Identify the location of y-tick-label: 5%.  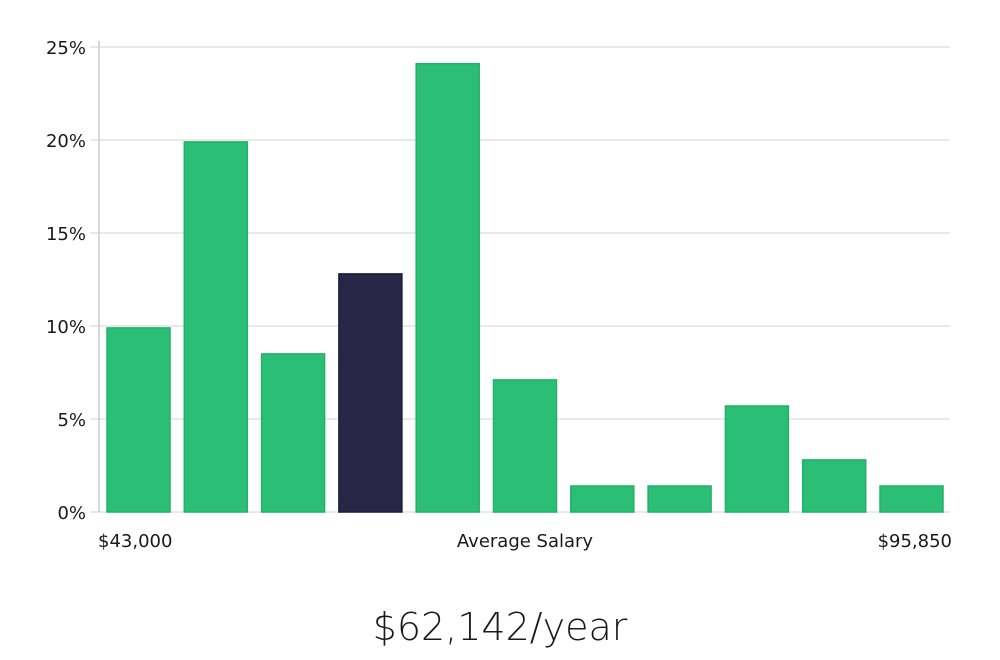
(71, 420).